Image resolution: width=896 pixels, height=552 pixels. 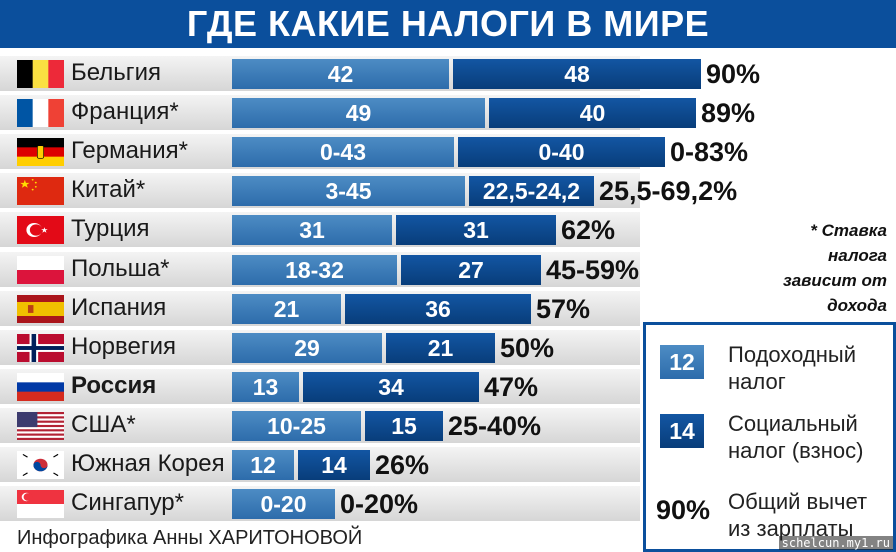 I want to click on social-tax-bar: 15, so click(x=404, y=425).